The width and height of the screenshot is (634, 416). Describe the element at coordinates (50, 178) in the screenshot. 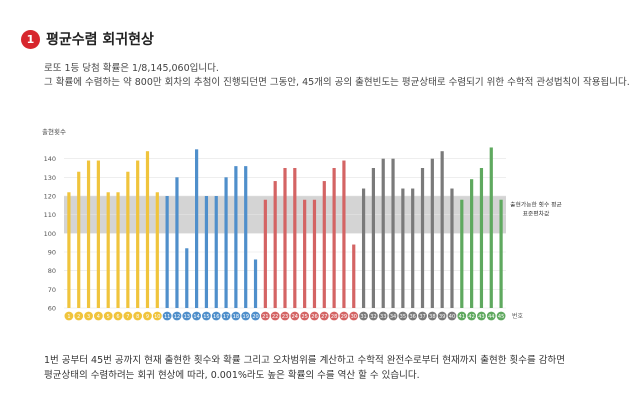

I see `y-tick-label: 130` at that location.